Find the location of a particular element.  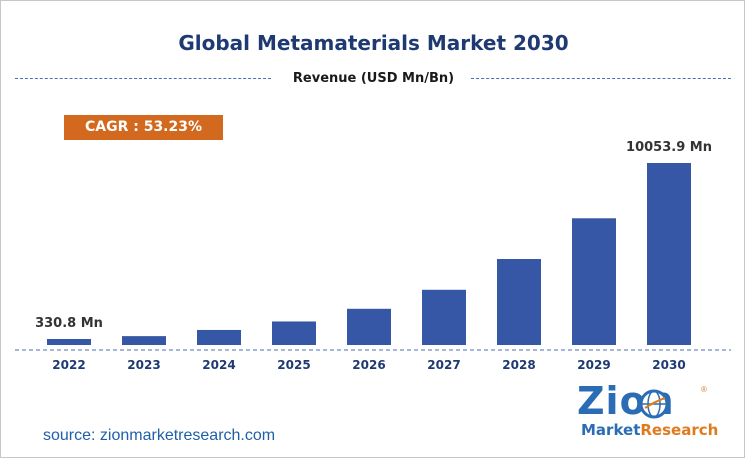

x-tick-2023: 2023 is located at coordinates (143, 365).